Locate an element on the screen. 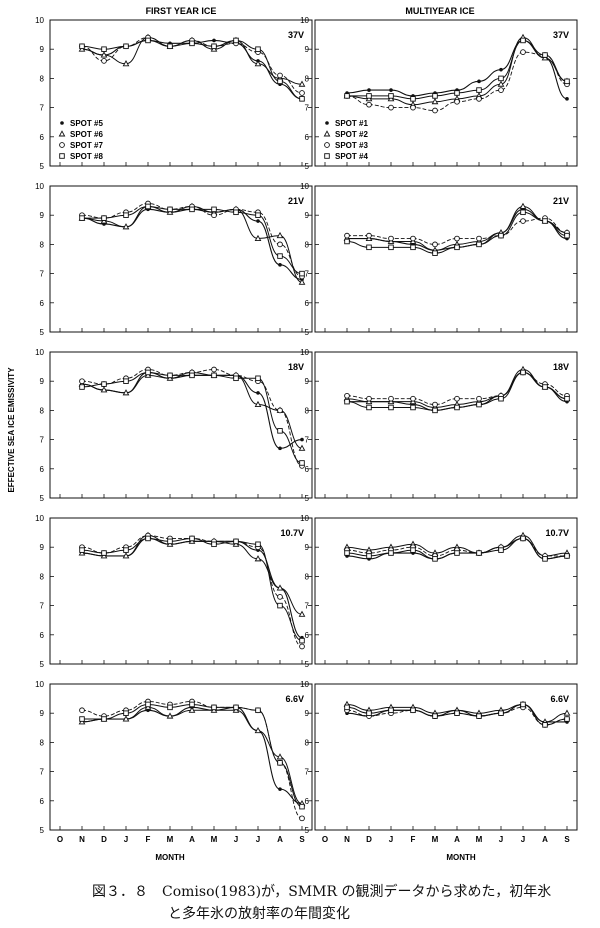 Image resolution: width=600 pixels, height=928 pixels. panel-multiyear-21V: 5 6 7 8 9 10 21V is located at coordinates (439, 259).